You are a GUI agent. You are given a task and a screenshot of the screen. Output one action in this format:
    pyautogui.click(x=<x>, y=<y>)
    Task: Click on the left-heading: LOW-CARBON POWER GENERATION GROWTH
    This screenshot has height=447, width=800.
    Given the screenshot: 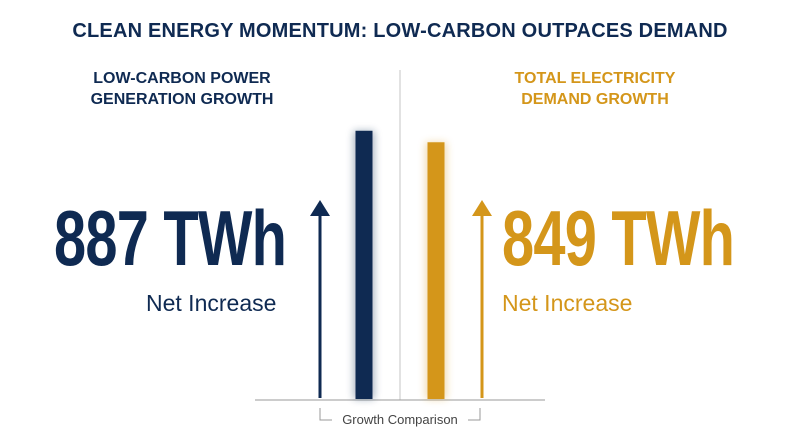 What is the action you would take?
    pyautogui.click(x=182, y=89)
    